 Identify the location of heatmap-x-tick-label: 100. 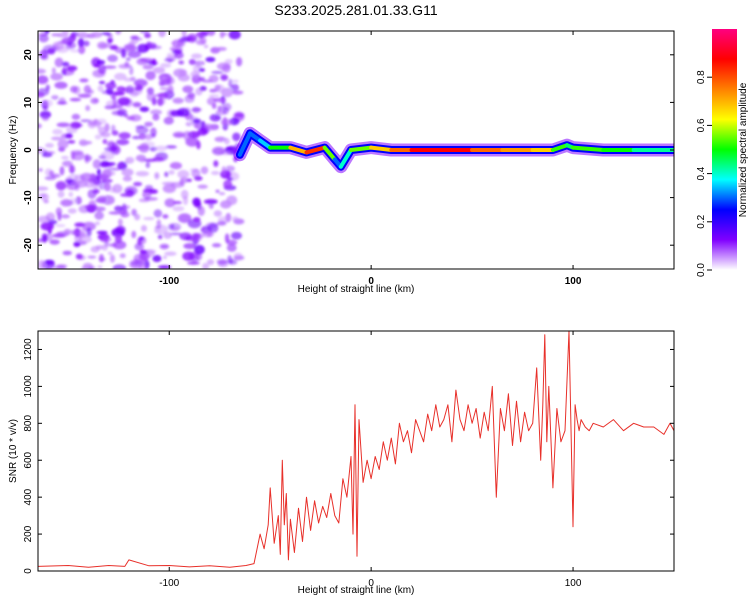
(573, 281).